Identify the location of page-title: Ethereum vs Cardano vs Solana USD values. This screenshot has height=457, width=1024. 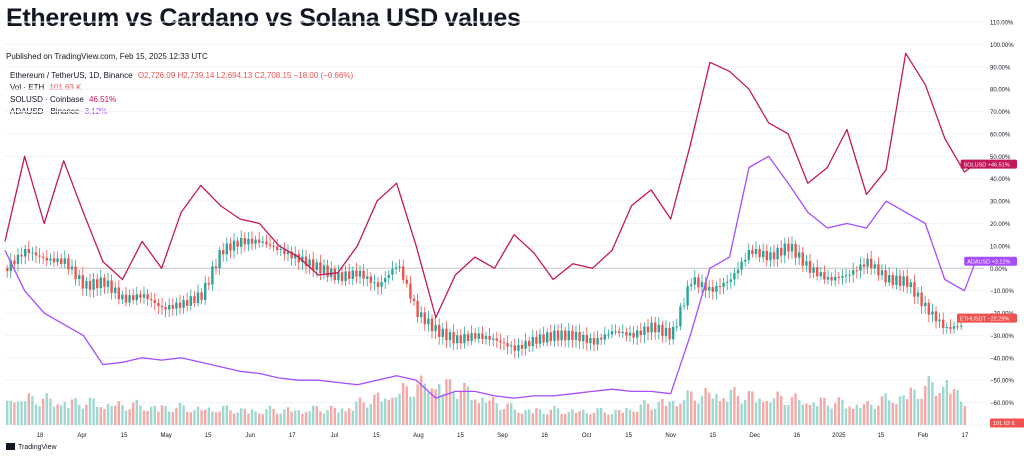
(263, 18).